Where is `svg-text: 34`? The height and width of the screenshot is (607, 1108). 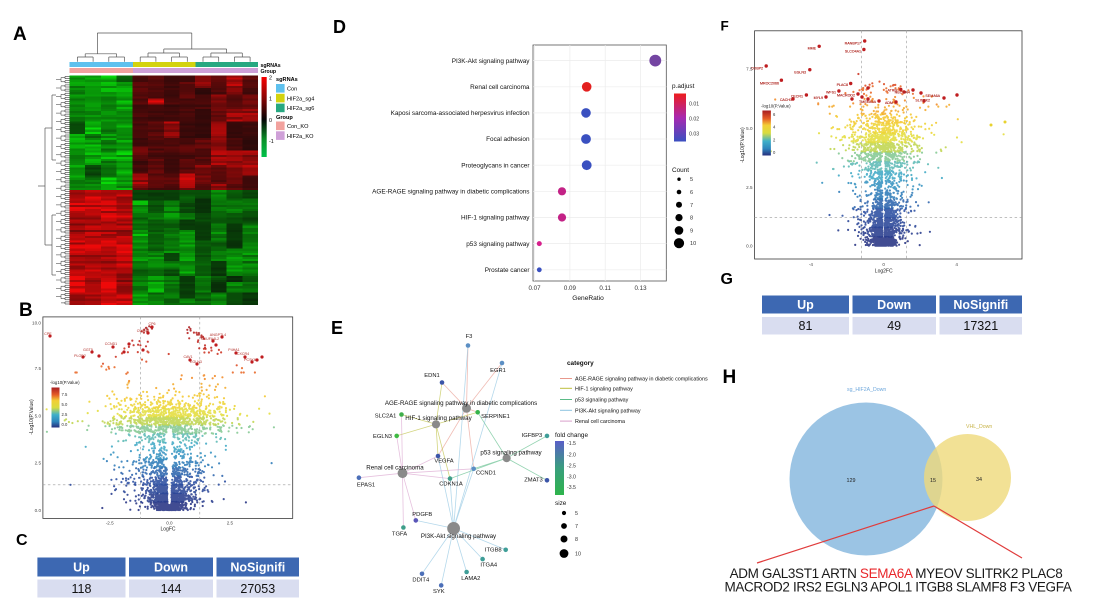
svg-text: 34 is located at coordinates (979, 480).